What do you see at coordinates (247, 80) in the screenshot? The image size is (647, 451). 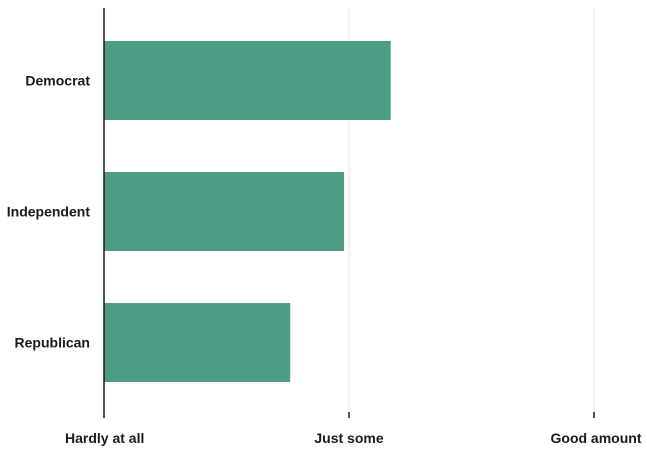 I see `bar-democrat` at bounding box center [247, 80].